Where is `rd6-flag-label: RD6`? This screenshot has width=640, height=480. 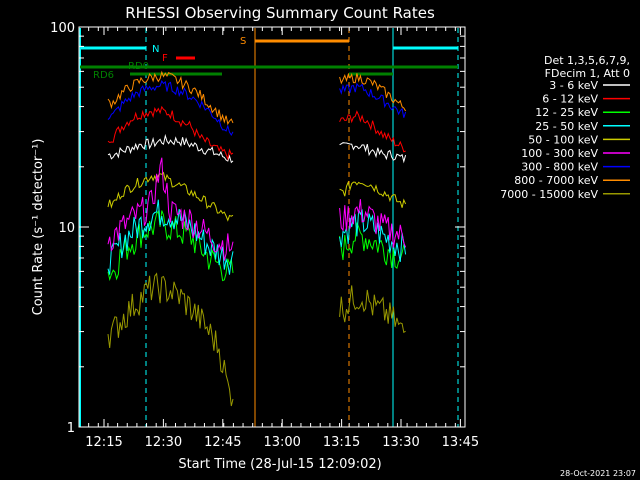 rd6-flag-label: RD6 is located at coordinates (103, 75).